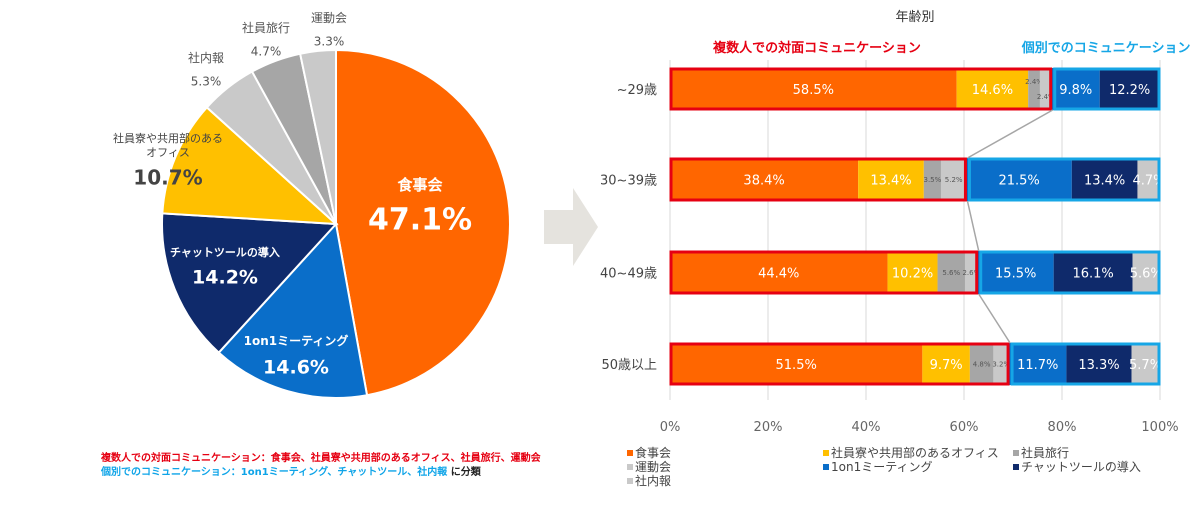 The image size is (1200, 510). What do you see at coordinates (670, 427) in the screenshot?
I see `x-tick-0: 0%` at bounding box center [670, 427].